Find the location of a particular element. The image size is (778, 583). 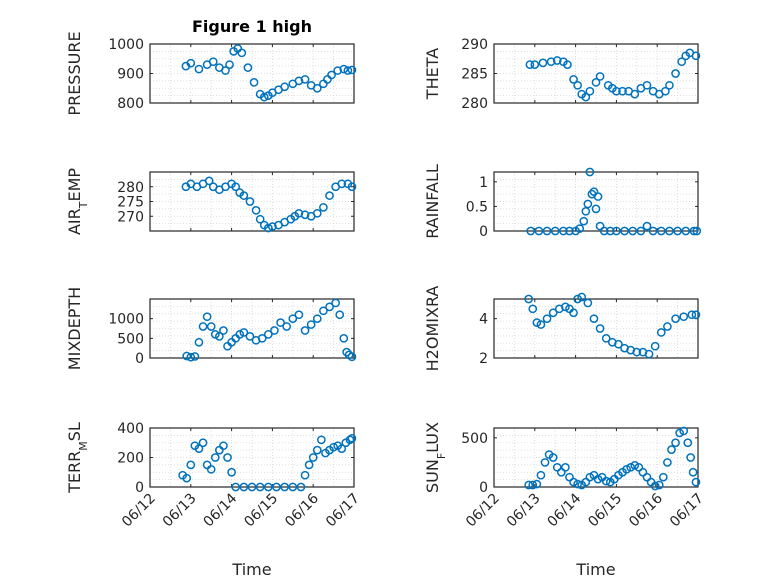

subplot-pressure: 800 900 1000 PRESSURE Figure 1 high is located at coordinates (211, 66).